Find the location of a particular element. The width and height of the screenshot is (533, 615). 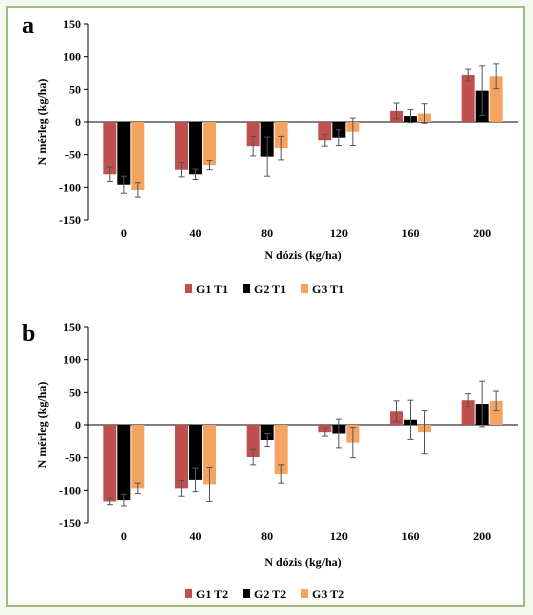

legend-label: G3 T2 is located at coordinates (328, 594).